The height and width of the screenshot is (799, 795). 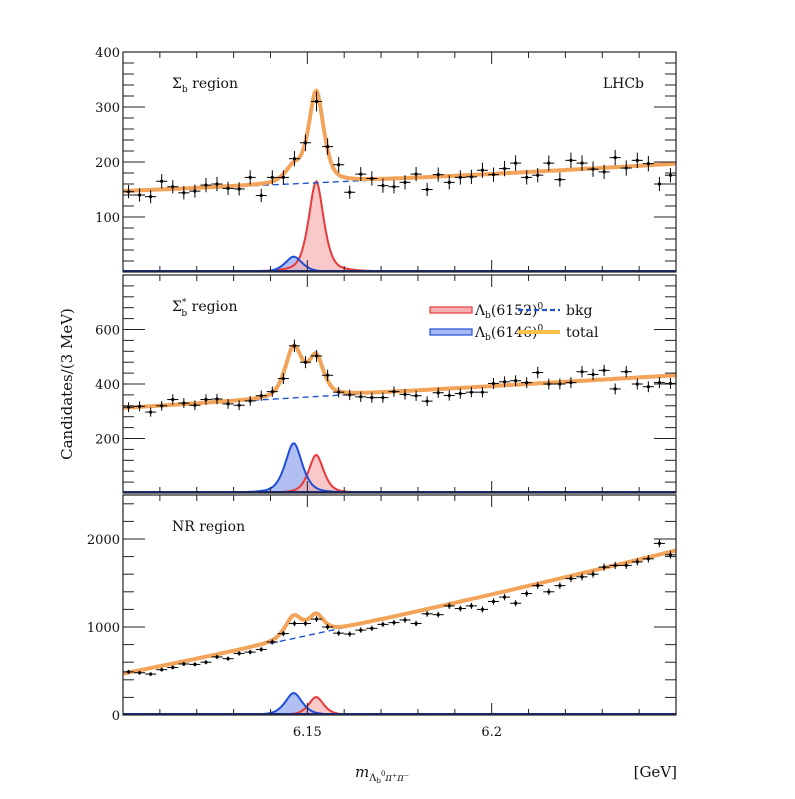 I want to click on x-tick-label: 6.15, so click(x=307, y=732).